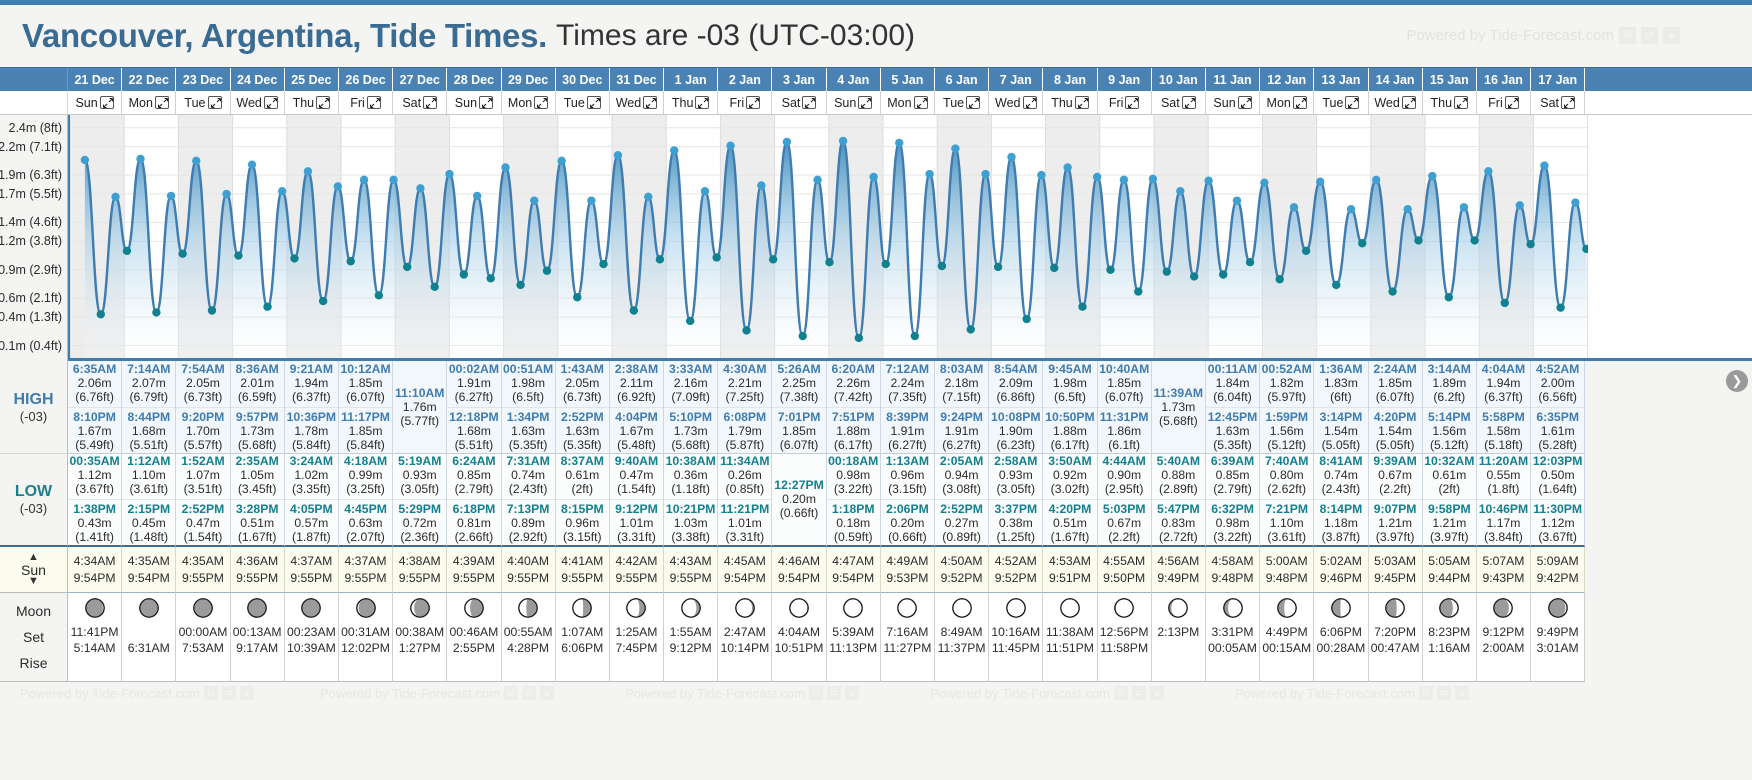 The height and width of the screenshot is (780, 1752). I want to click on date-header-cell: 1 Jan, so click(691, 79).